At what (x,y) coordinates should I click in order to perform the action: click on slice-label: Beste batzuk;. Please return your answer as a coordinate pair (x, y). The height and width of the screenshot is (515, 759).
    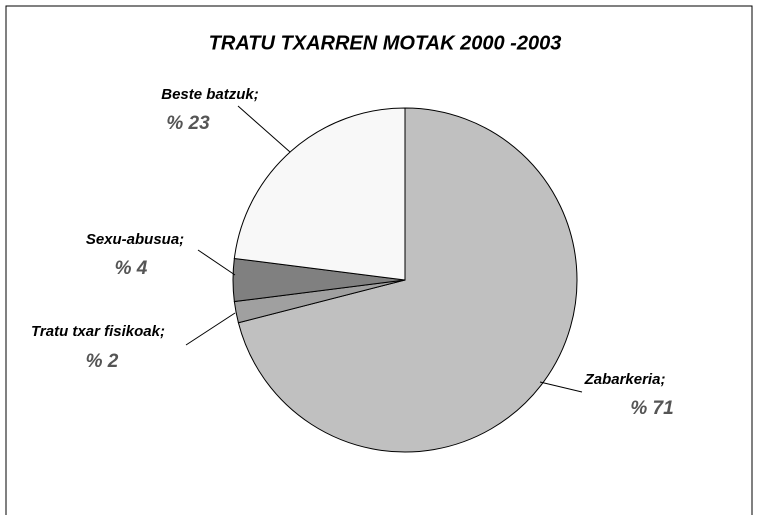
    Looking at the image, I should click on (210, 94).